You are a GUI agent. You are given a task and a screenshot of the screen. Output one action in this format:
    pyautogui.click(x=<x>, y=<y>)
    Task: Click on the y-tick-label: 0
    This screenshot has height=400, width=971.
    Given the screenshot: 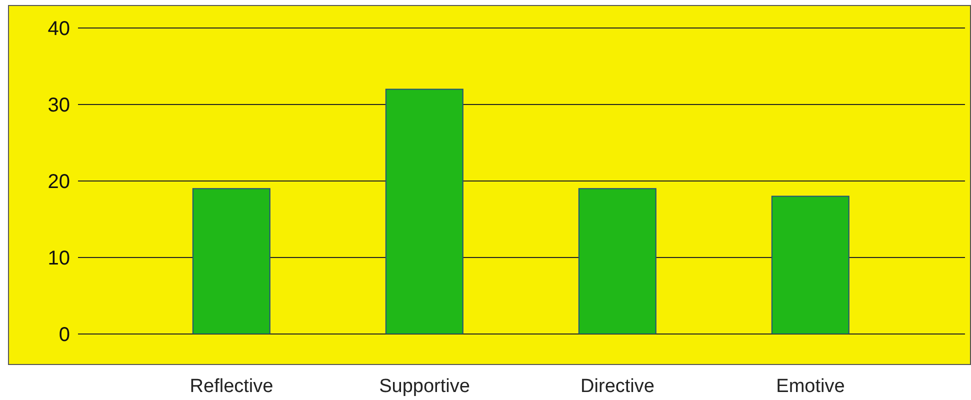 What is the action you would take?
    pyautogui.click(x=64, y=335)
    